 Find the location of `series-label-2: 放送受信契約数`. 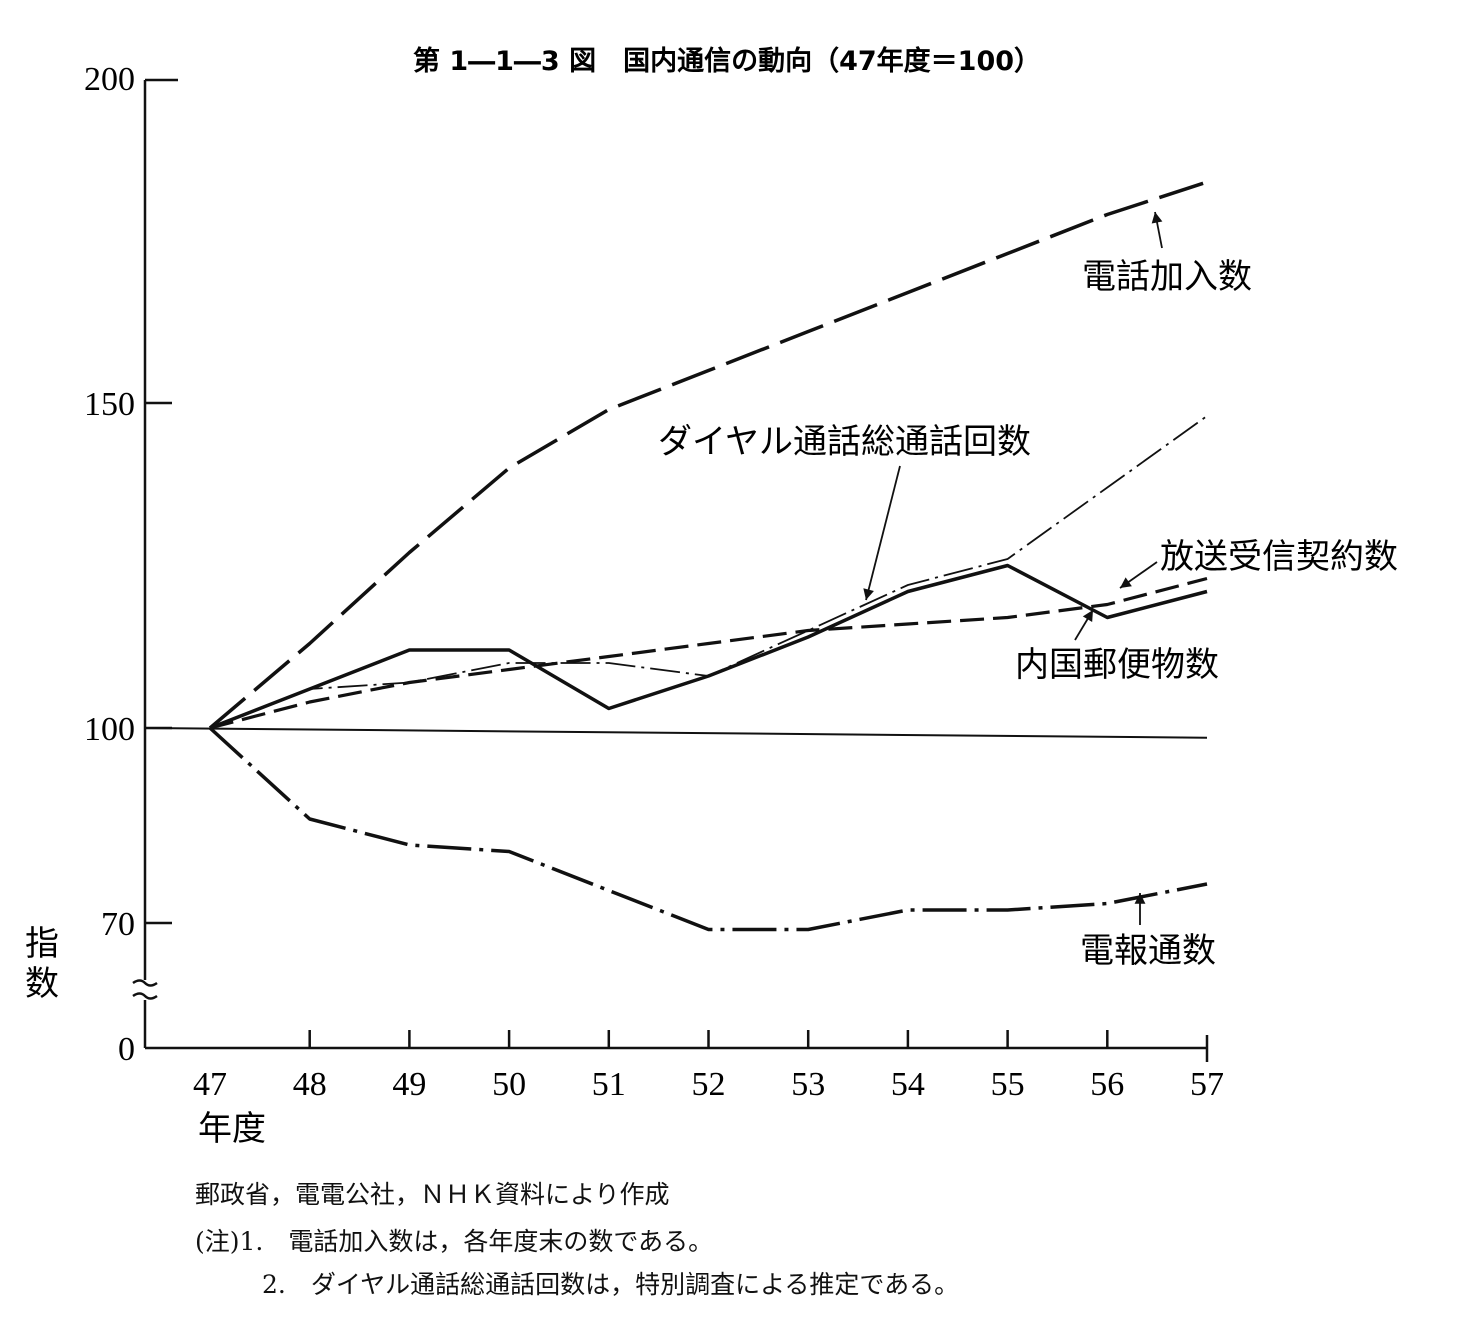

series-label-2: 放送受信契約数 is located at coordinates (1279, 557).